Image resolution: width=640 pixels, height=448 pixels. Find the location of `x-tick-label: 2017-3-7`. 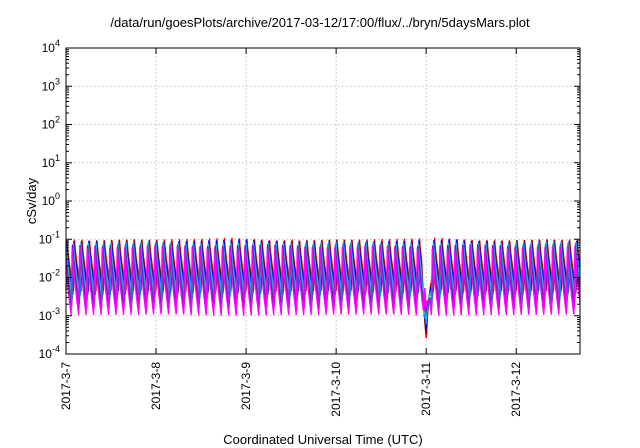

x-tick-label: 2017-3-7 is located at coordinates (66, 386).